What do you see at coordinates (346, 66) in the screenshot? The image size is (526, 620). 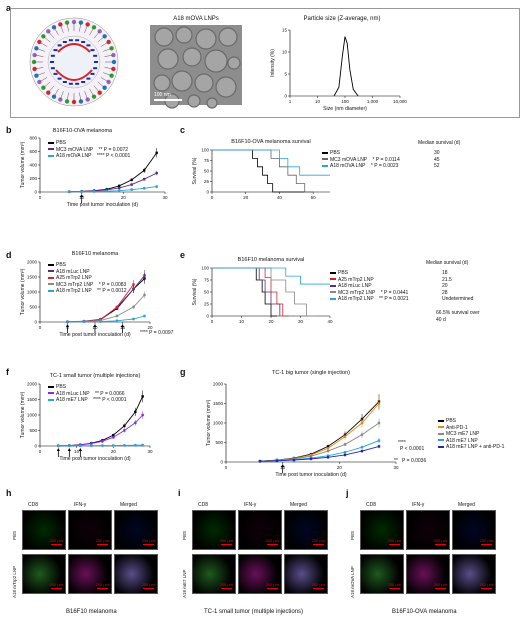 I see `series-line-data` at bounding box center [346, 66].